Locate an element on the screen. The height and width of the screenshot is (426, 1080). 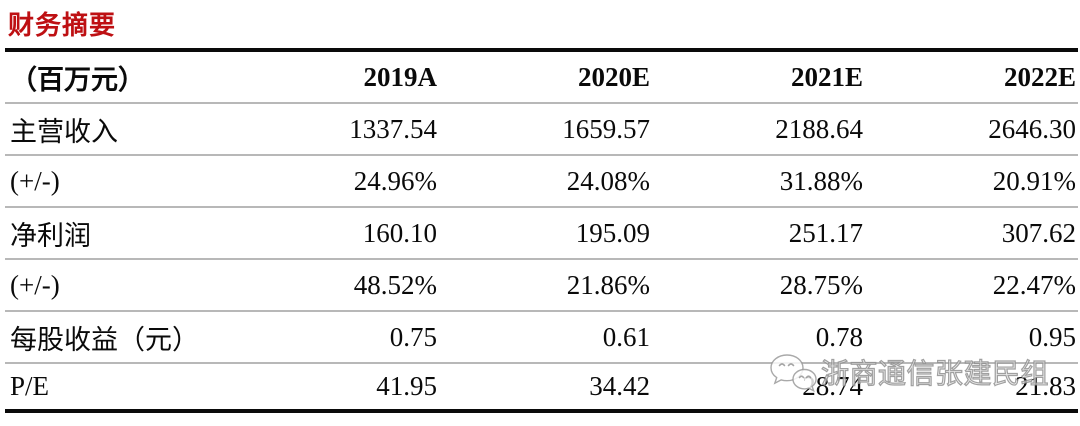
cell-value: 31.88% is located at coordinates (821, 180).